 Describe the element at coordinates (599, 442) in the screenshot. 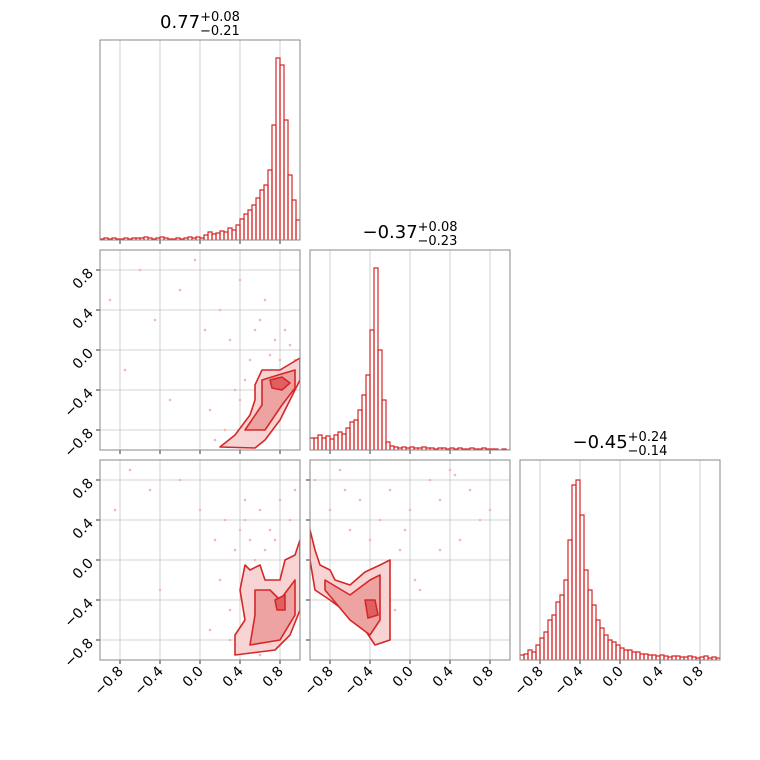

I see `title-value: −0.45` at that location.